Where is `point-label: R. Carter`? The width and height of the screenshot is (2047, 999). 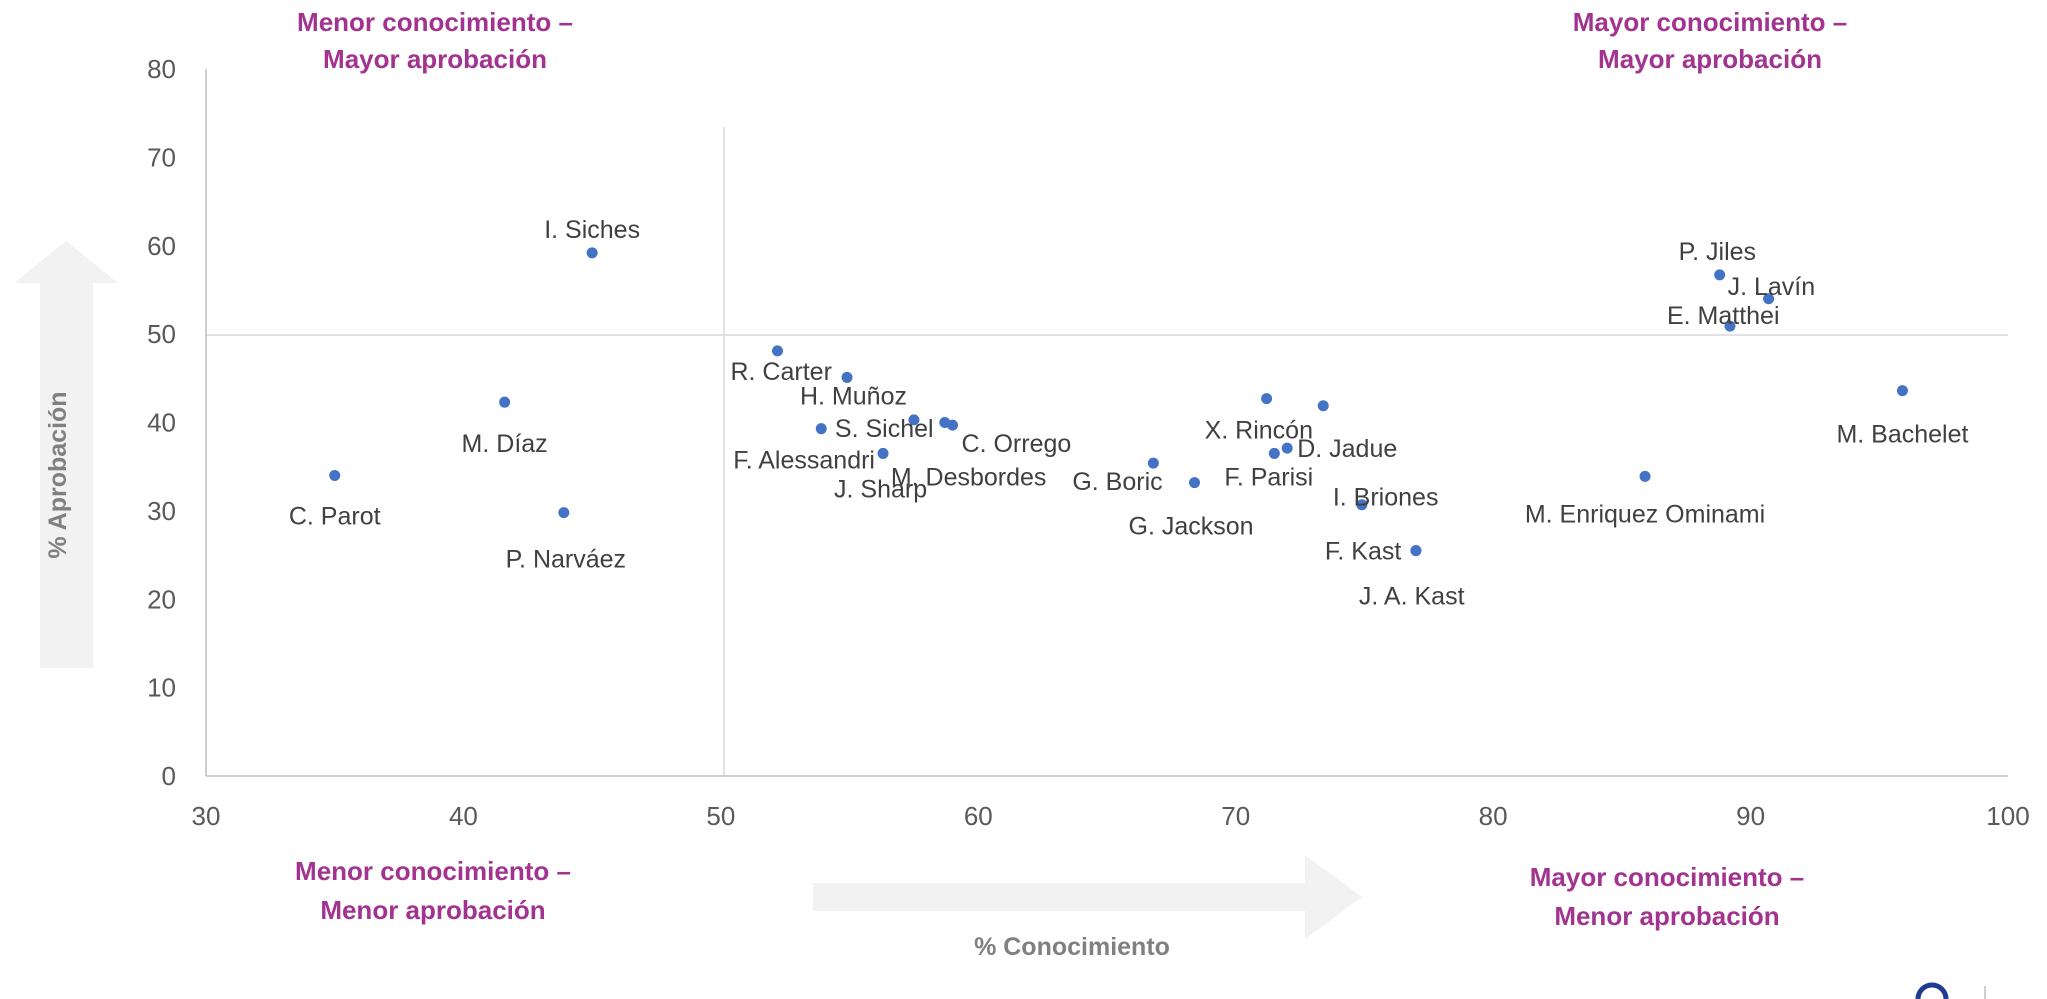 point-label: R. Carter is located at coordinates (780, 372).